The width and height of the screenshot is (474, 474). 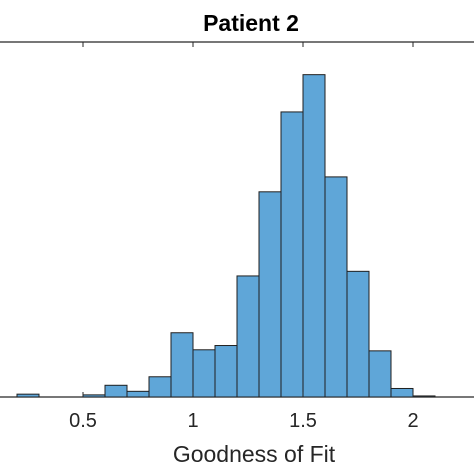 What do you see at coordinates (412, 421) in the screenshot?
I see `x-tick-label: 2` at bounding box center [412, 421].